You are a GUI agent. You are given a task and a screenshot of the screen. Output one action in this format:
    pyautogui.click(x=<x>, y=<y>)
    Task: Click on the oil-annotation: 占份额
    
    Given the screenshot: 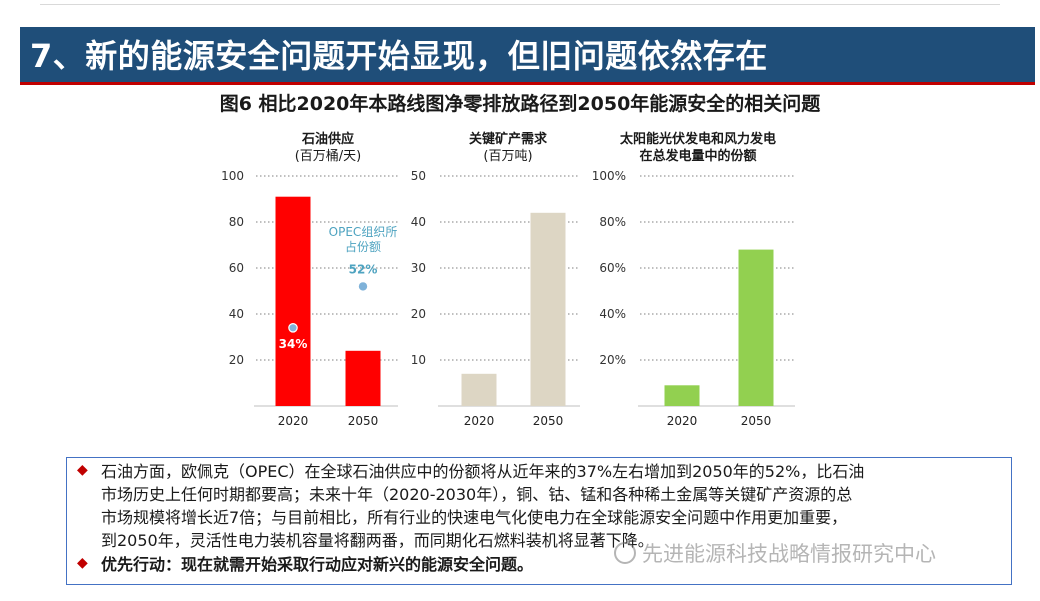 What is the action you would take?
    pyautogui.click(x=363, y=246)
    